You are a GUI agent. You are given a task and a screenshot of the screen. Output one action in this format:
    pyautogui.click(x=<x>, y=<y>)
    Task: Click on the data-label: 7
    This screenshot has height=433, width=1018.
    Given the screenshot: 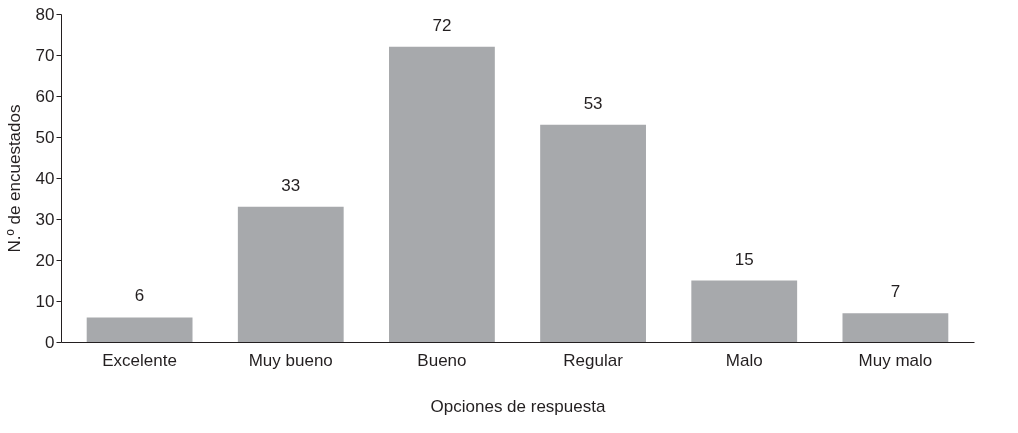 What is the action you would take?
    pyautogui.click(x=895, y=292)
    